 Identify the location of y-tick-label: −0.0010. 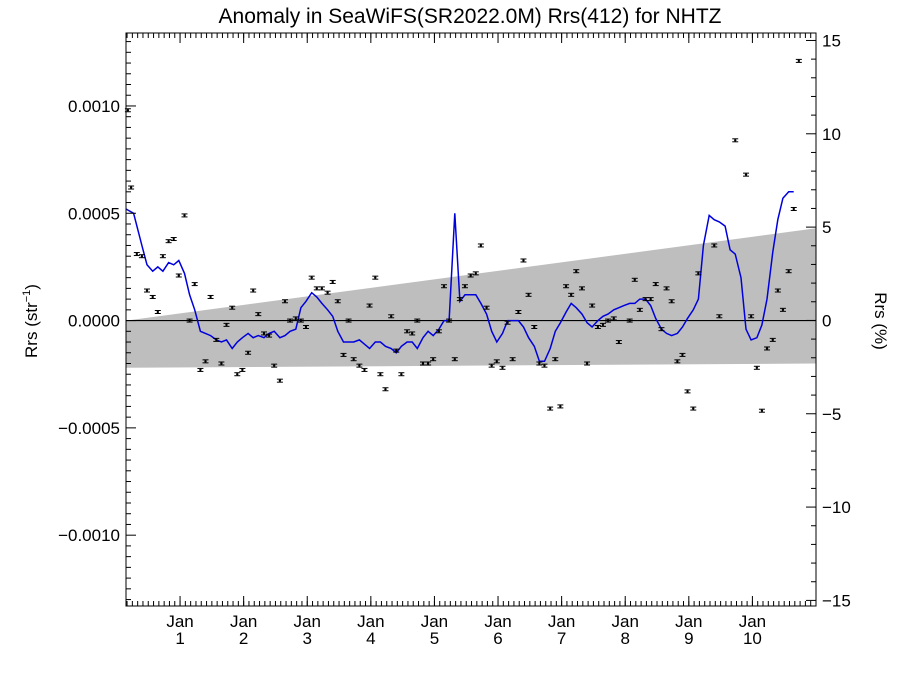
(89, 535).